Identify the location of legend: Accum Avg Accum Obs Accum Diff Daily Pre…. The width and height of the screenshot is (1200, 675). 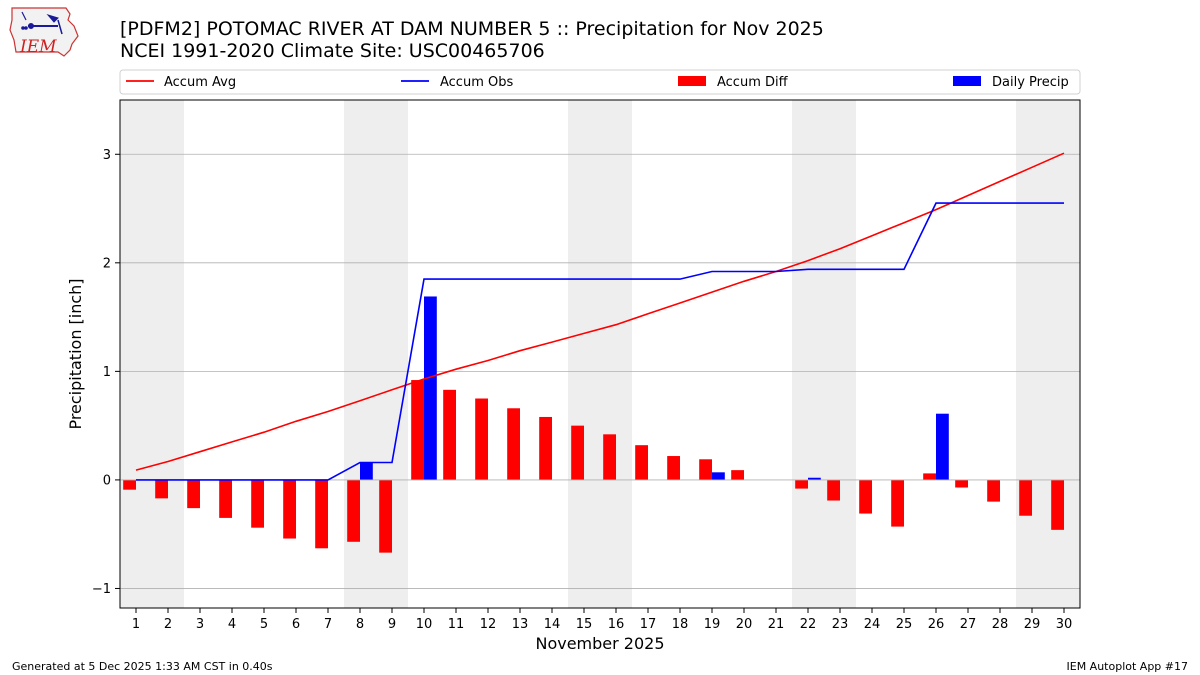
(600, 82).